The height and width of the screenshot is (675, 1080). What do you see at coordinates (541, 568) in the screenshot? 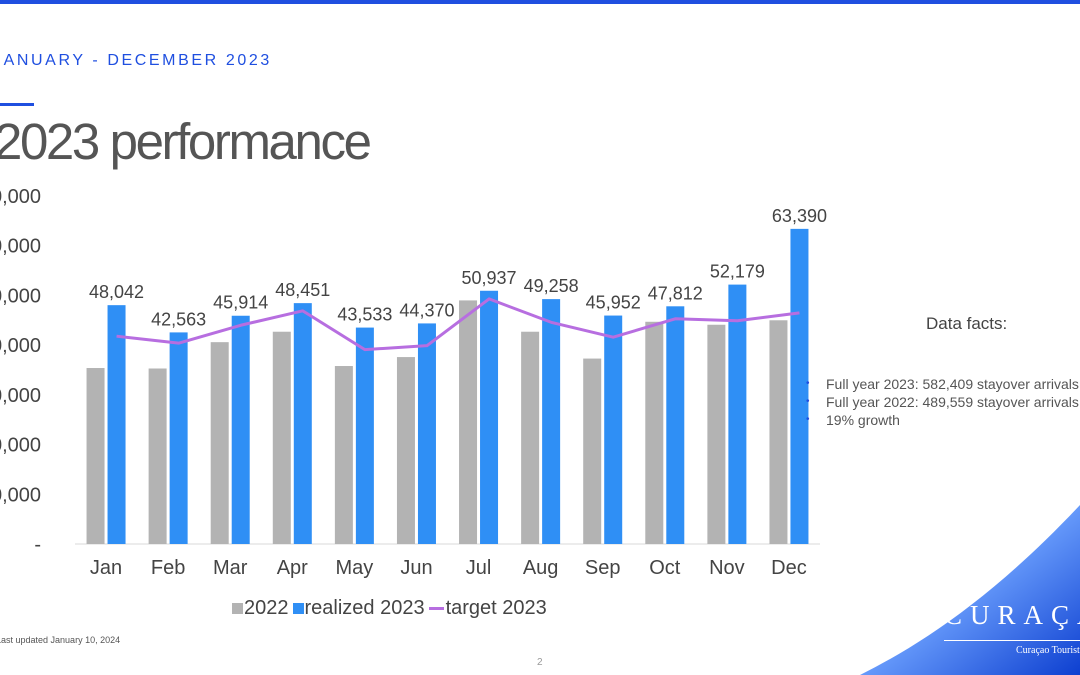
I see `x-tick-label: Aug` at bounding box center [541, 568].